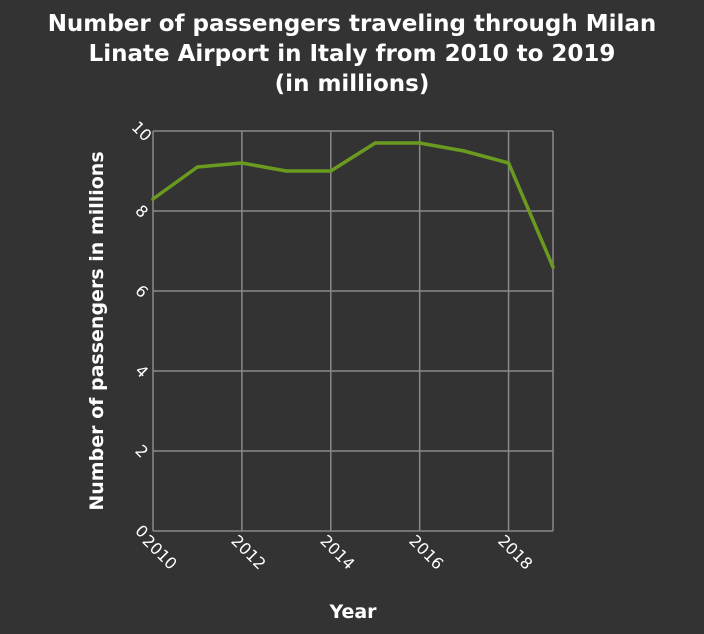 Image resolution: width=704 pixels, height=634 pixels. Describe the element at coordinates (97, 330) in the screenshot. I see `y-axis-label: Number of passengers in millions` at that location.